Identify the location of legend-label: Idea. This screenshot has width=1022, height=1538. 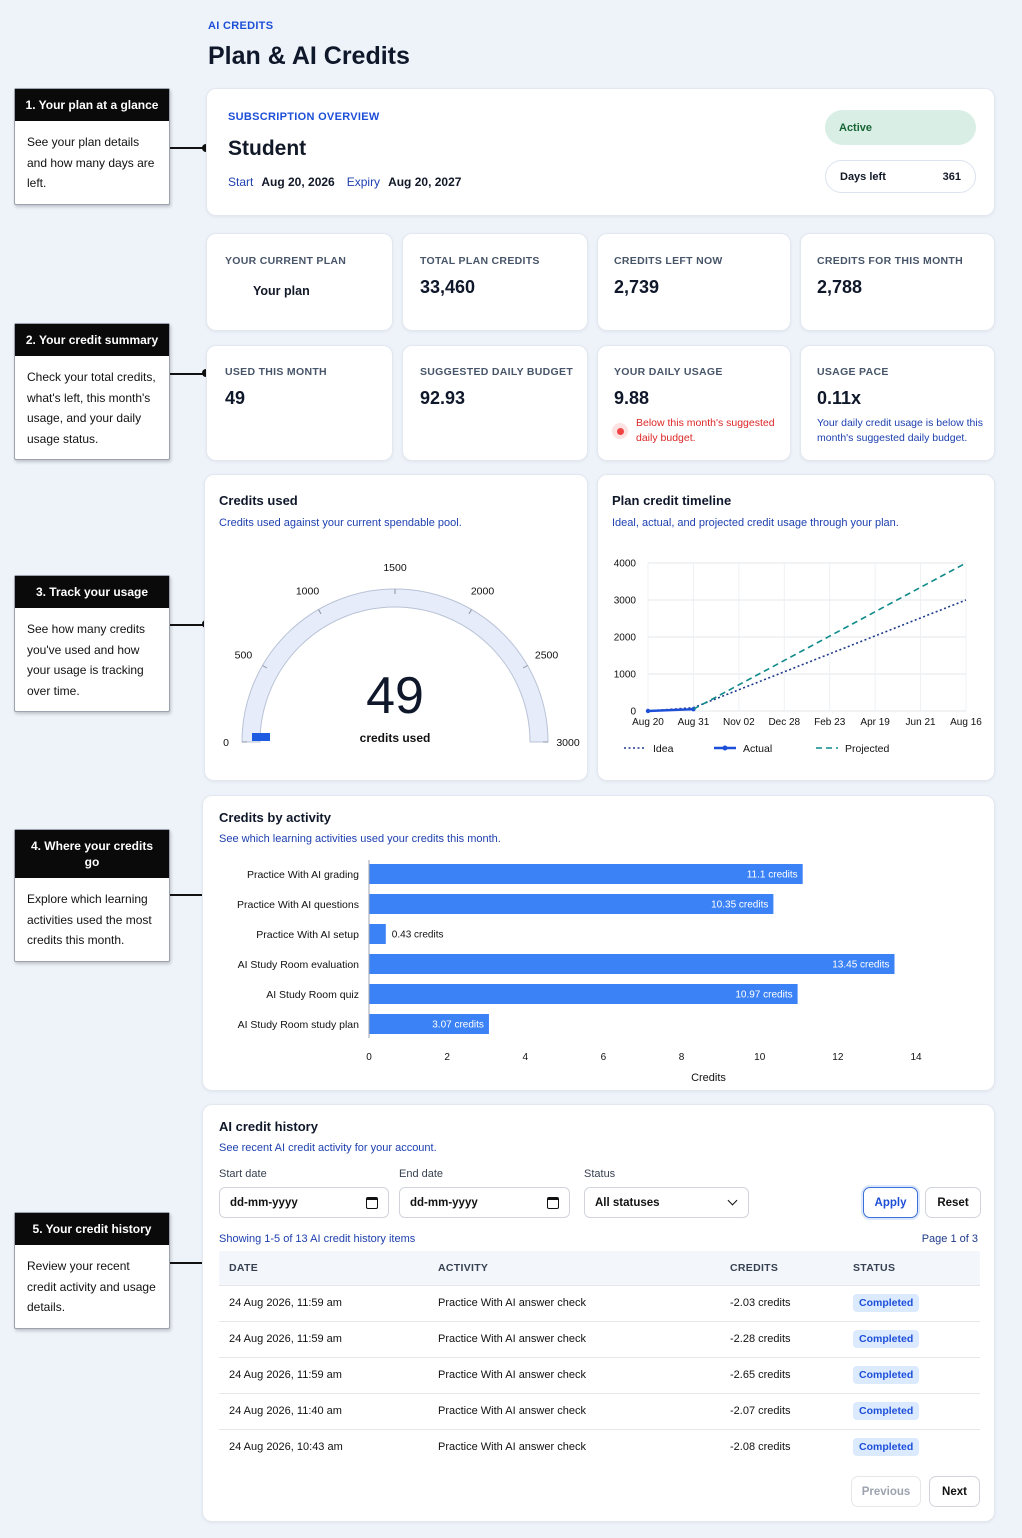
(663, 749).